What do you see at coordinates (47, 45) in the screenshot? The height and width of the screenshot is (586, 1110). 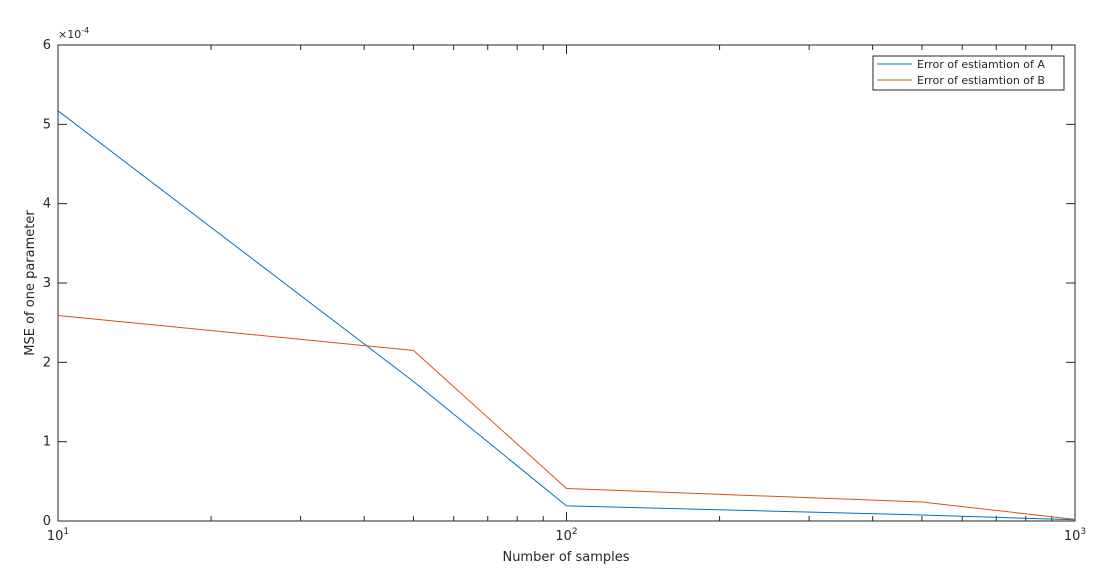 I see `y-tick-label: 6` at bounding box center [47, 45].